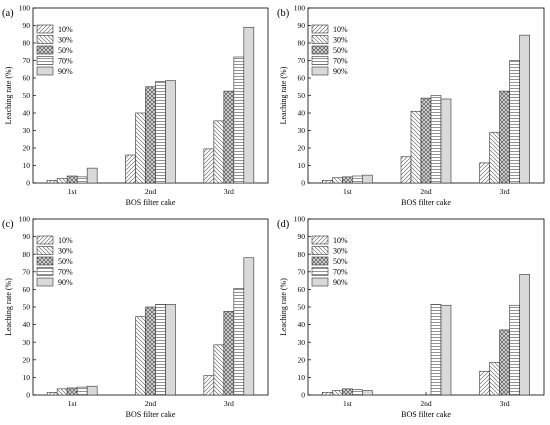 This screenshot has height=425, width=550. Describe the element at coordinates (302, 289) in the screenshot. I see `y-tick-label: 60` at that location.